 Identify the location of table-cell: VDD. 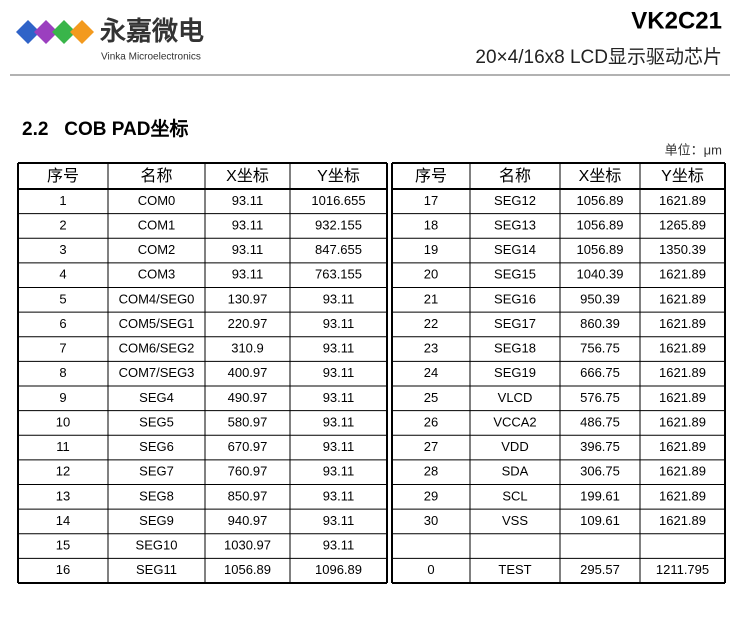
(514, 446).